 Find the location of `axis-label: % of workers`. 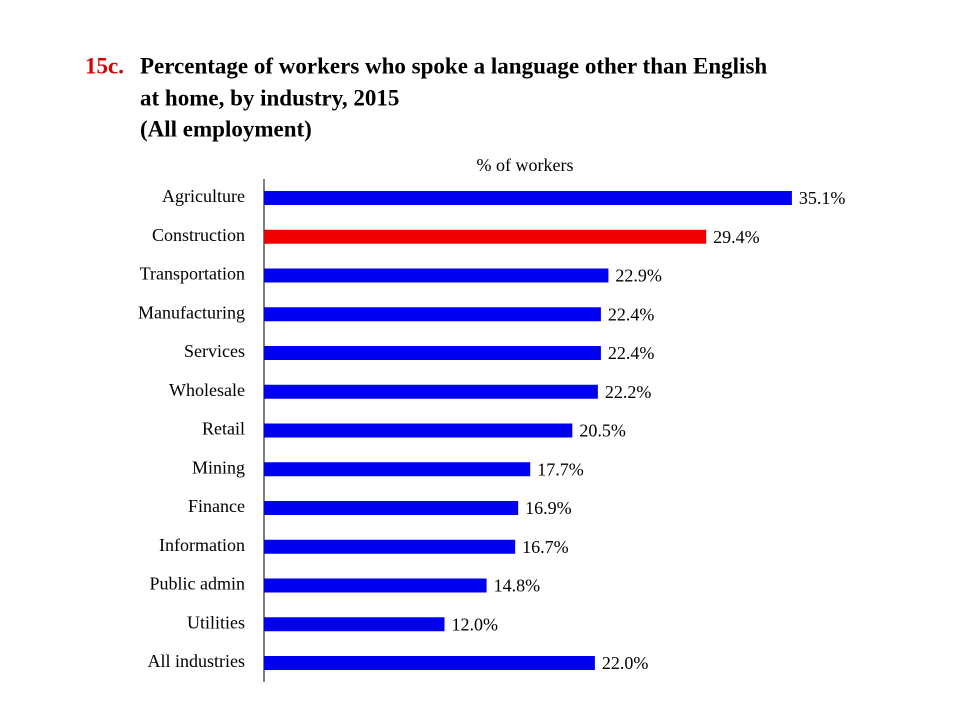

axis-label: % of workers is located at coordinates (525, 165).